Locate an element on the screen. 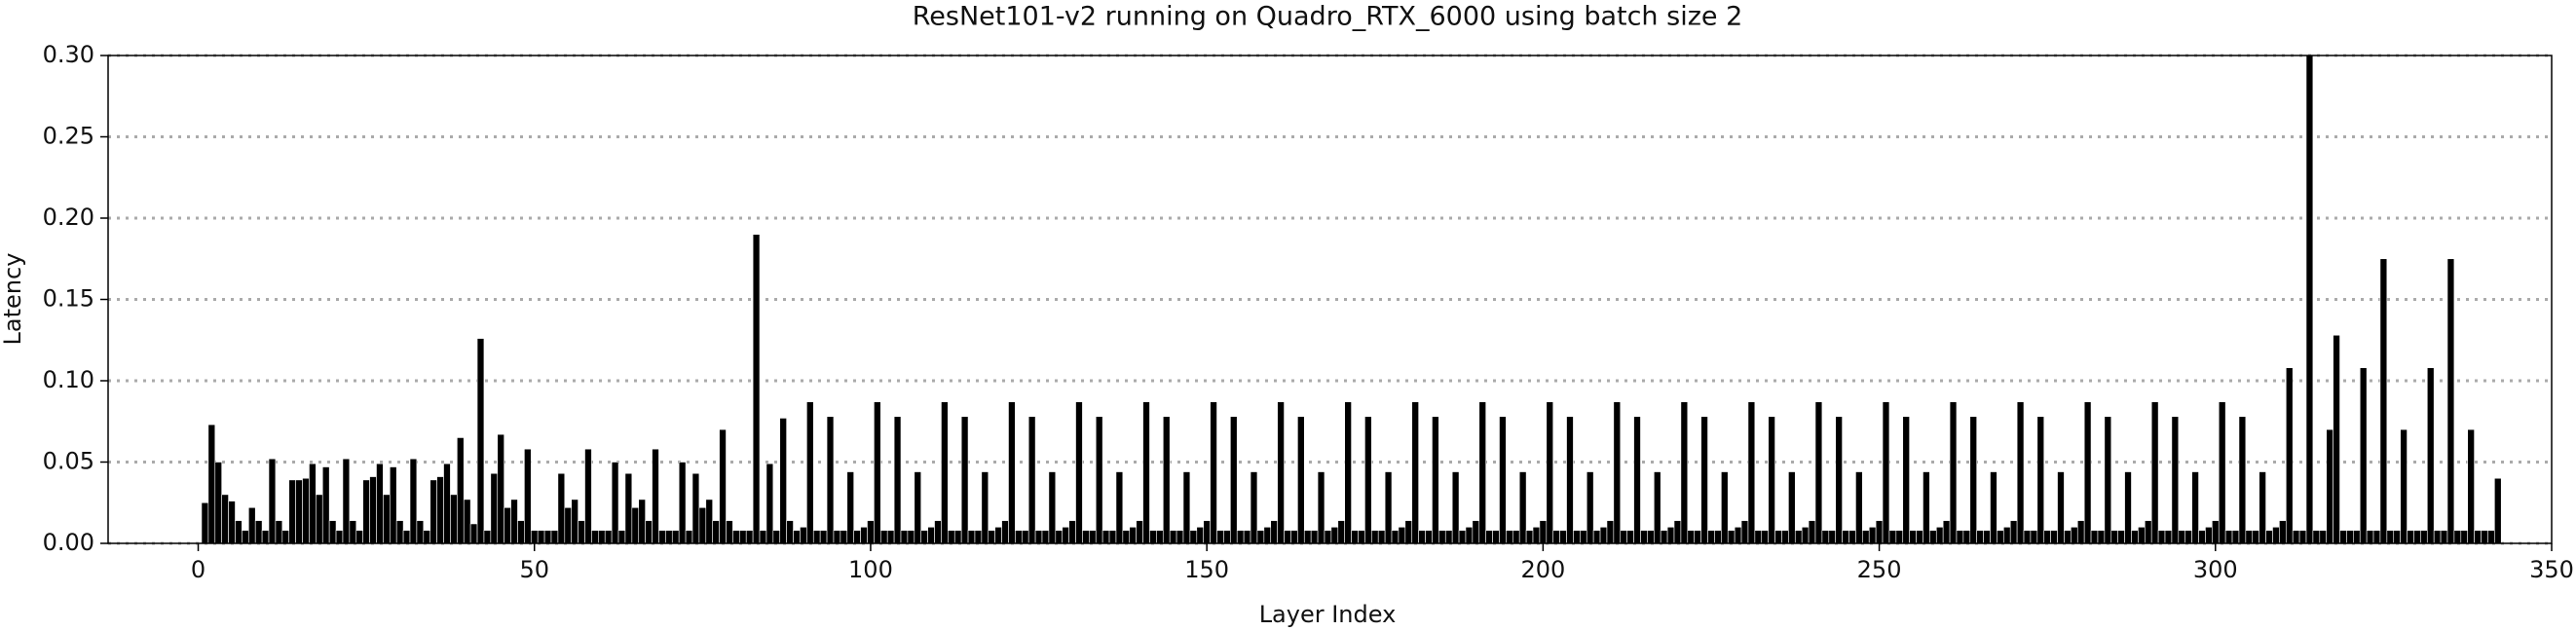 This screenshot has height=631, width=2576. x-axis-label: Layer Index is located at coordinates (1328, 614).